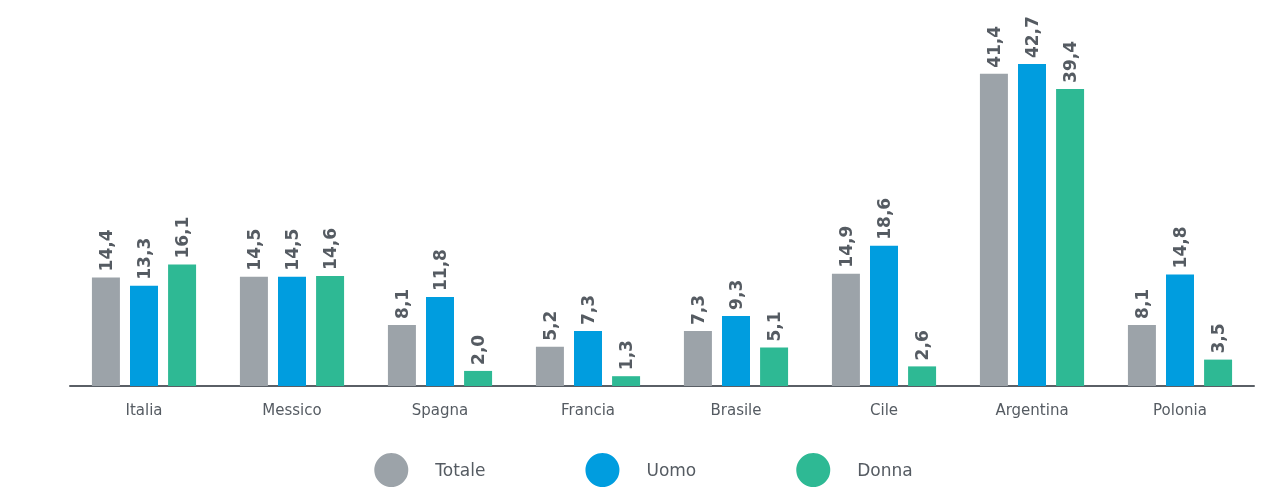 This screenshot has height=493, width=1287. Describe the element at coordinates (1070, 61) in the screenshot. I see `data-label: 39,4` at that location.